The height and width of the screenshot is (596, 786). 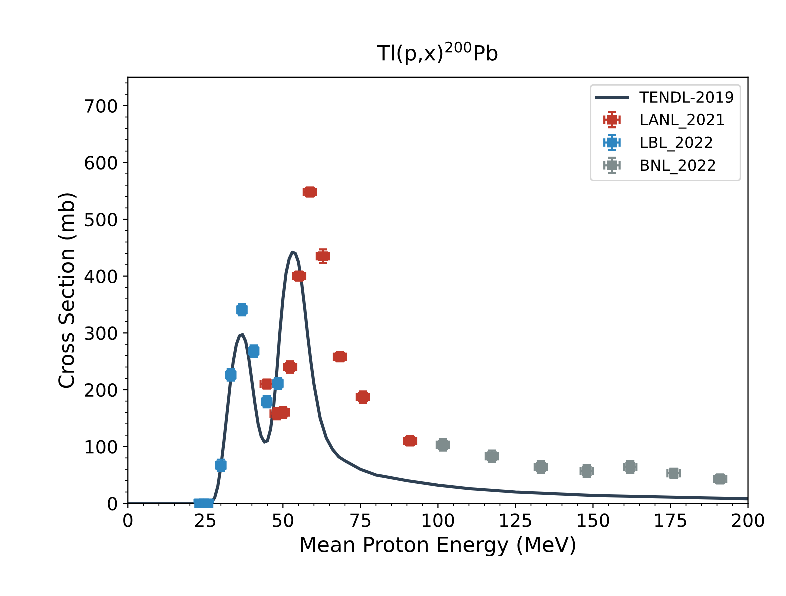 I want to click on x-tick-label: 200, so click(x=748, y=521).